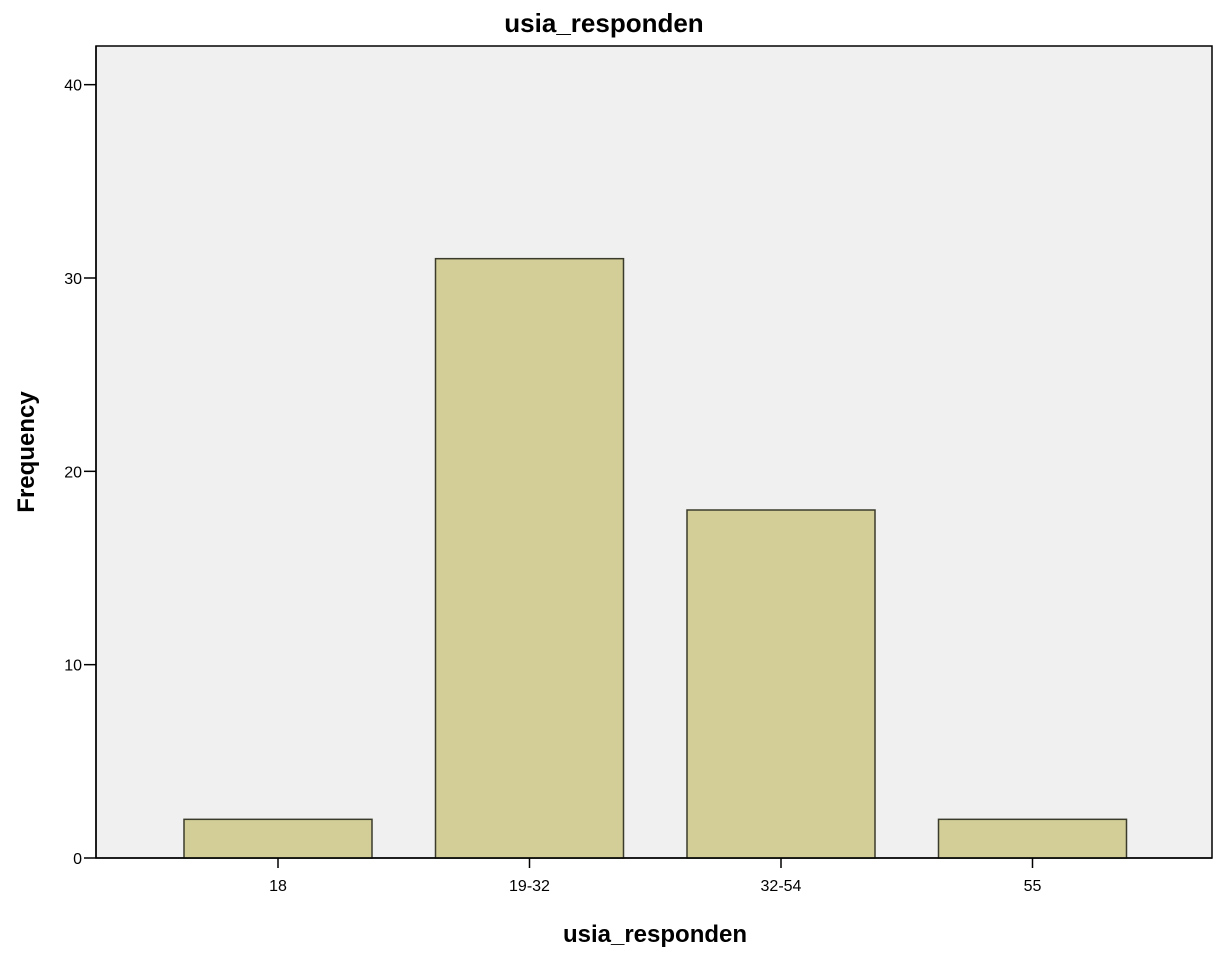  I want to click on y-axis-ticks: 0 10 20 30 40, so click(80, 473).